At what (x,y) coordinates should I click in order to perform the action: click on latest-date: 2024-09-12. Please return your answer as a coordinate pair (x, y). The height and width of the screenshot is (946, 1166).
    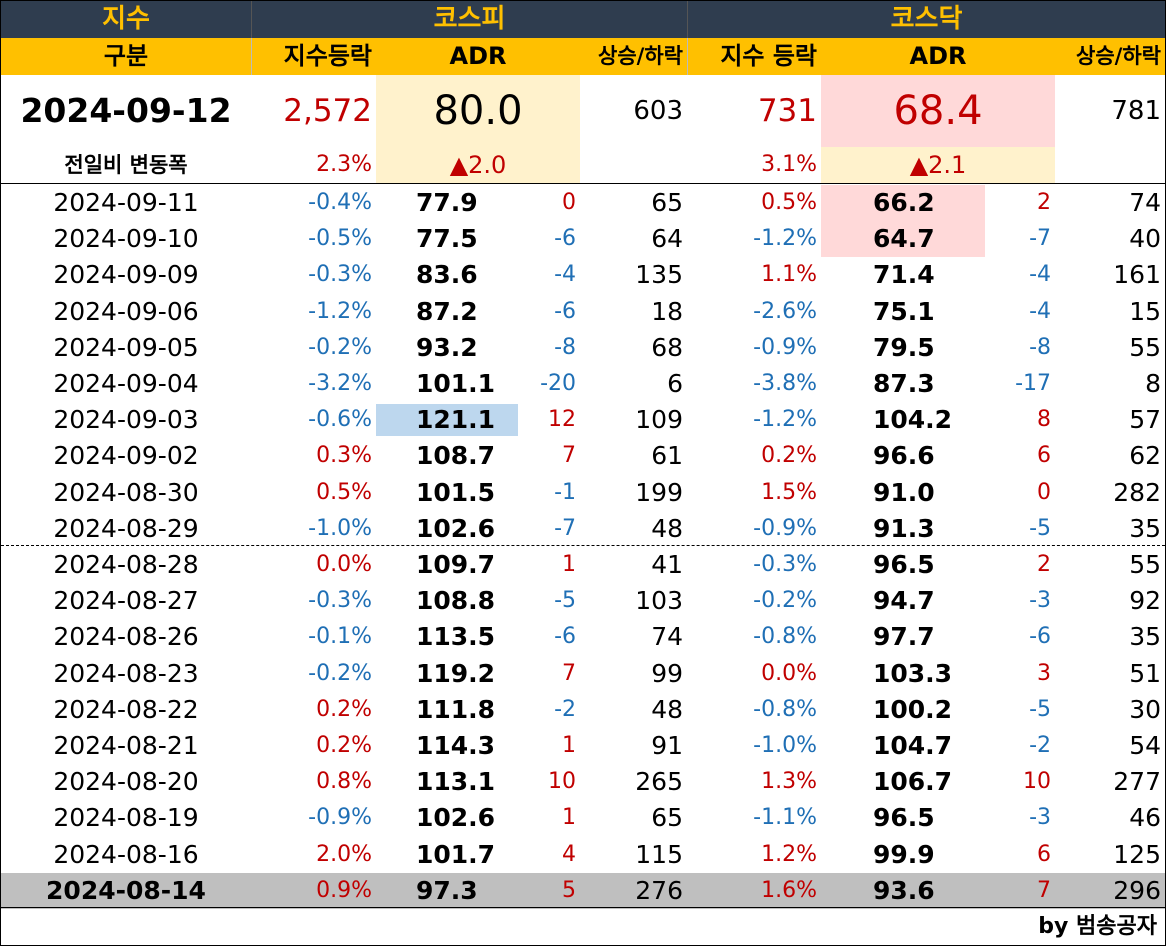
    Looking at the image, I should click on (126, 110).